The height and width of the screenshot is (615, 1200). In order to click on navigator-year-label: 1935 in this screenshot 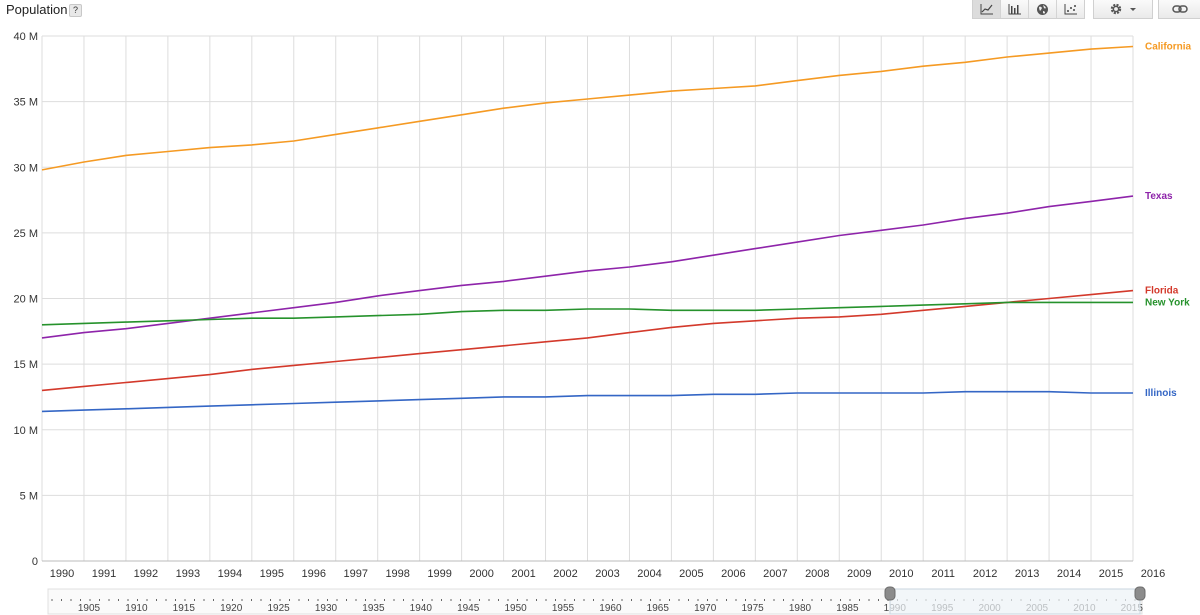, I will do `click(373, 608)`.